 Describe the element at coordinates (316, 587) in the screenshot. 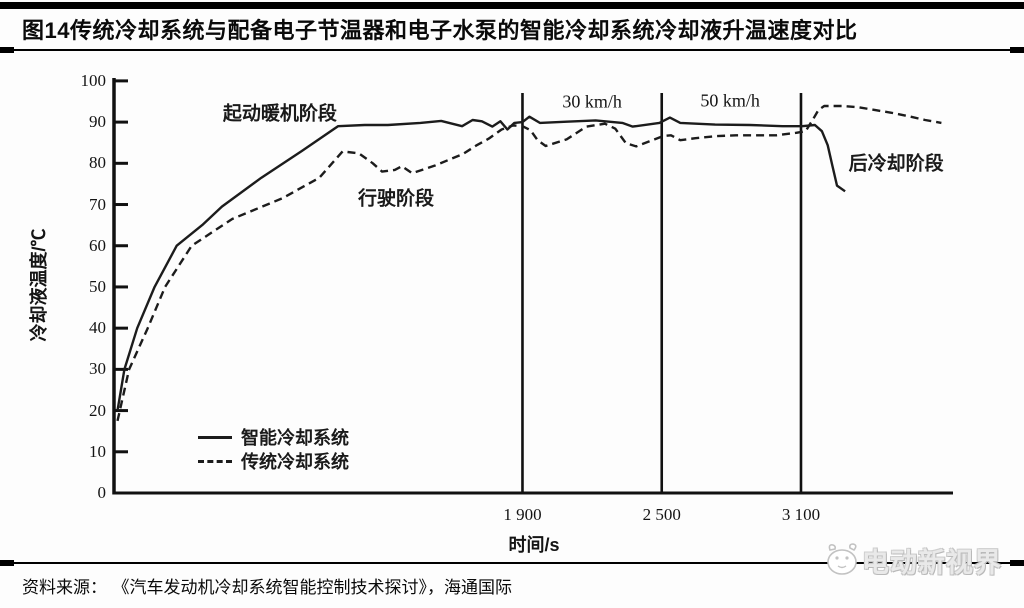

I see `source-text: 《汽车发动机冷却系统智能控制技术探讨》，海通国际` at that location.